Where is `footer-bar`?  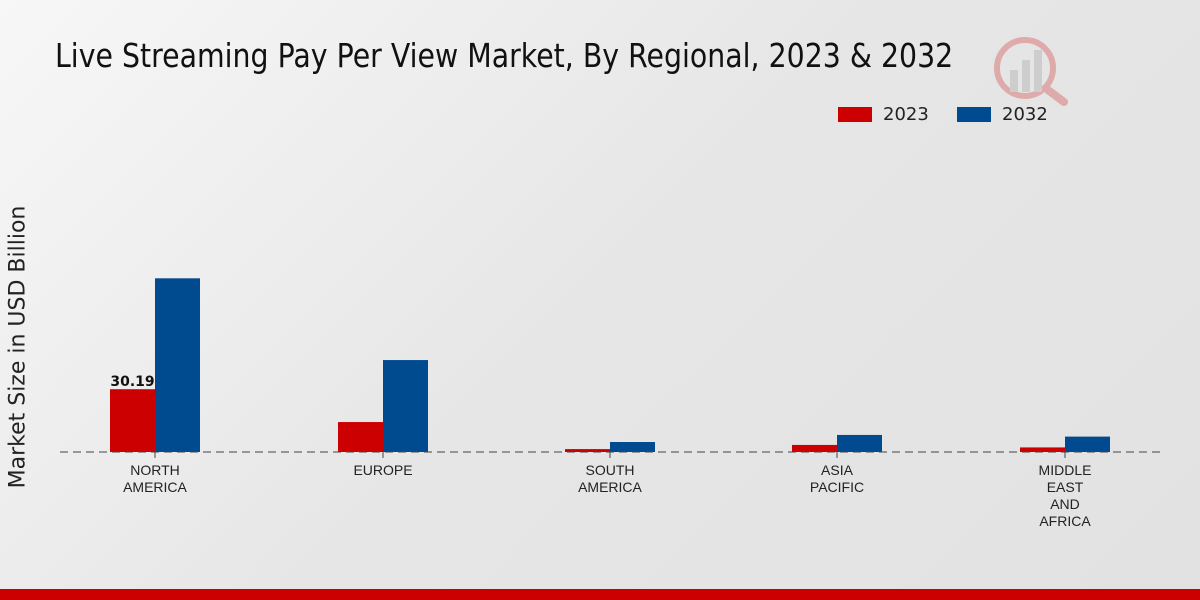
footer-bar is located at coordinates (600, 594).